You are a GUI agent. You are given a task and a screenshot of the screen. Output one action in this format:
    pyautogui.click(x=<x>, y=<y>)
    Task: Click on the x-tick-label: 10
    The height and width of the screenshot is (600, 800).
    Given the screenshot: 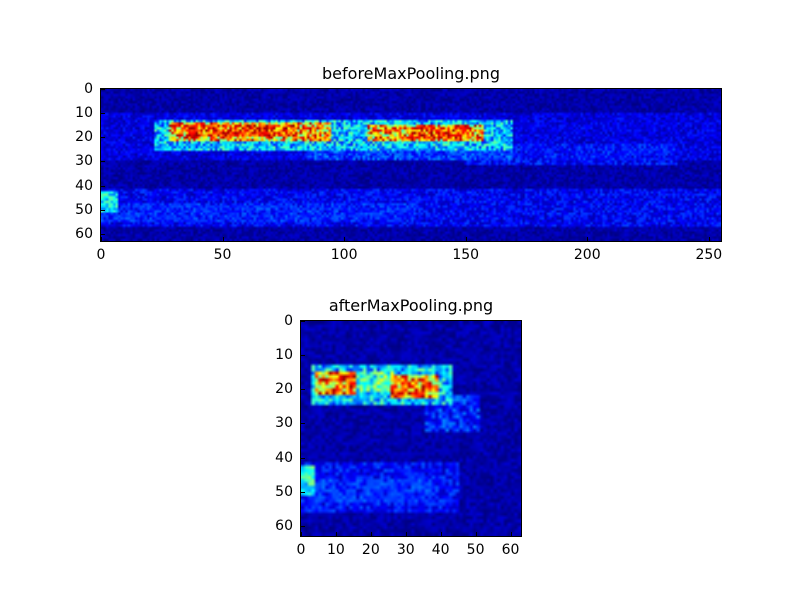 What is the action you would take?
    pyautogui.click(x=335, y=550)
    